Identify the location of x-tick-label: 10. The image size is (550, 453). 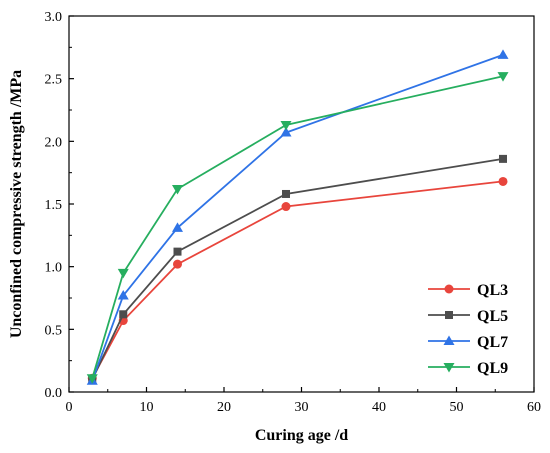
(147, 407).